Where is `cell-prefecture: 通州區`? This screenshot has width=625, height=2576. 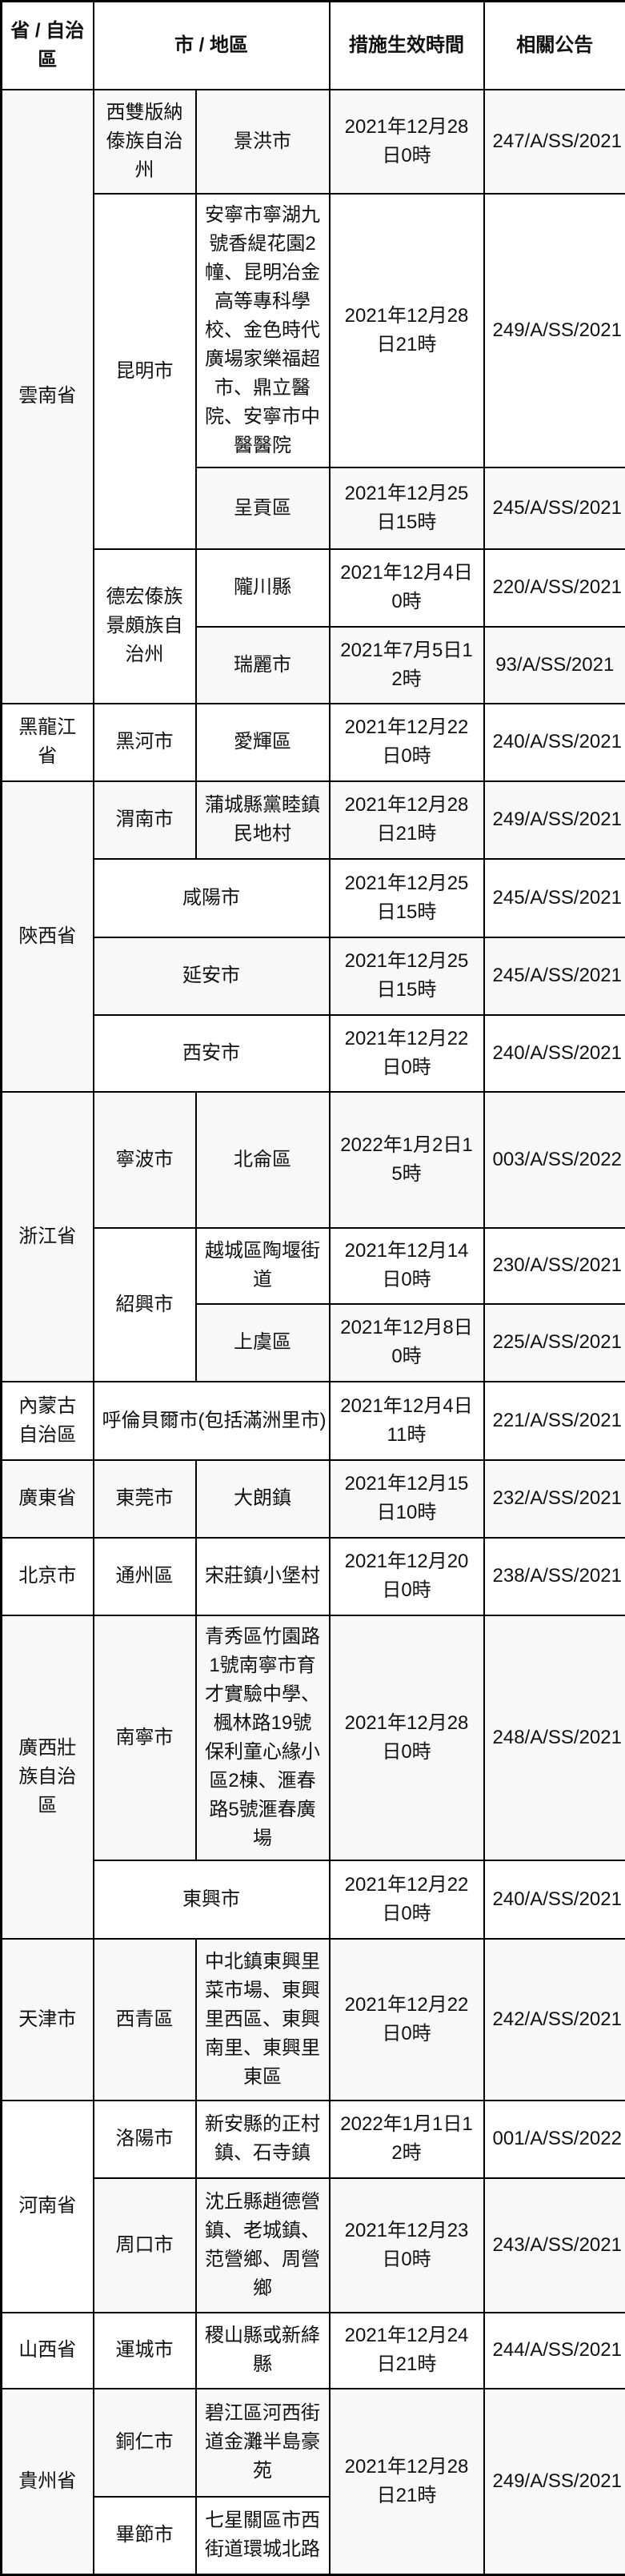
cell-prefecture: 通州區 is located at coordinates (145, 1576).